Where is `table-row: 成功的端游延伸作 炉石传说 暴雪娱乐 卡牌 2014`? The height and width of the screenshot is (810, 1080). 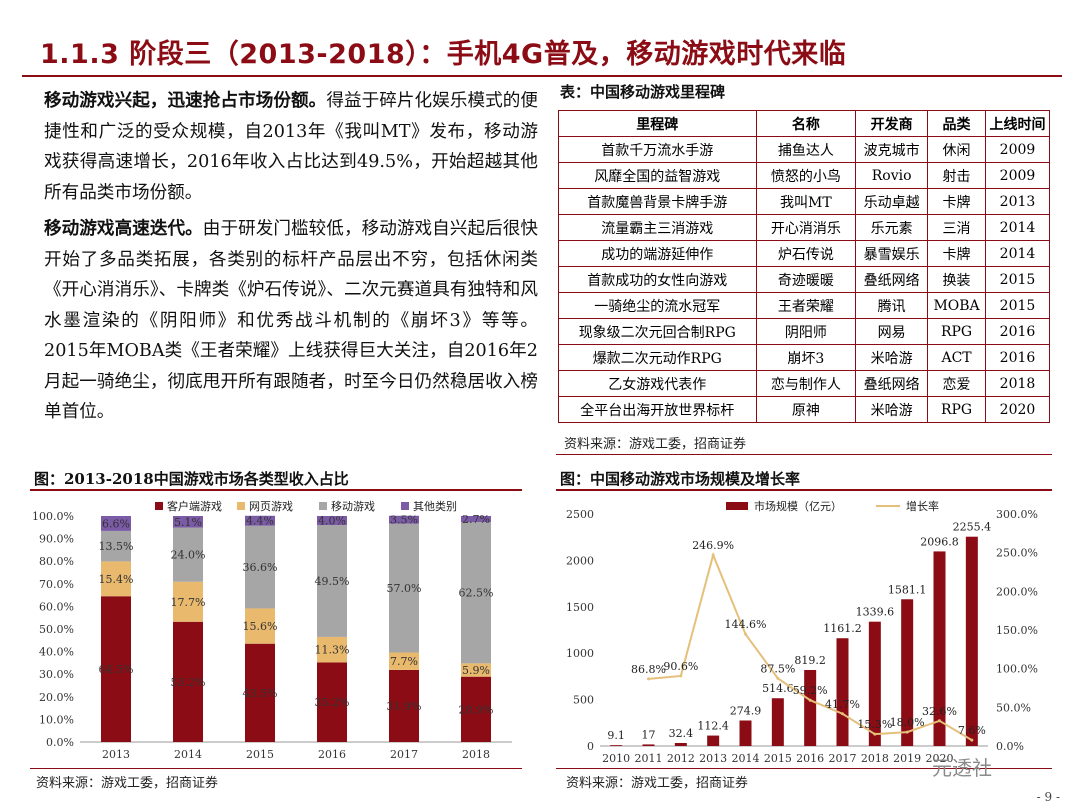
table-row: 成功的端游延伸作 炉石传说 暴雪娱乐 卡牌 2014 is located at coordinates (804, 253).